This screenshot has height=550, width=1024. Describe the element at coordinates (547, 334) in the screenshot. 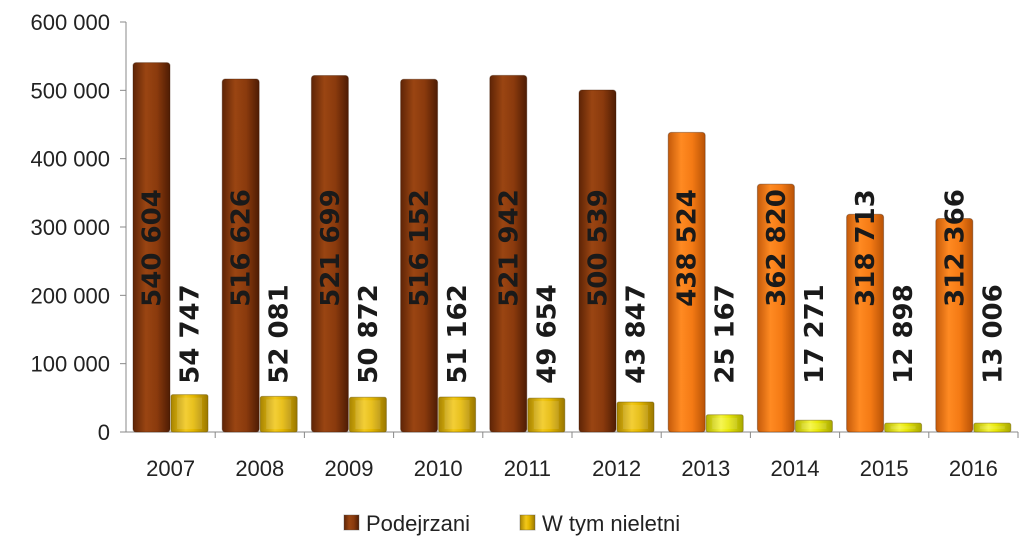

I see `data-label-nieletni: 49 654` at that location.